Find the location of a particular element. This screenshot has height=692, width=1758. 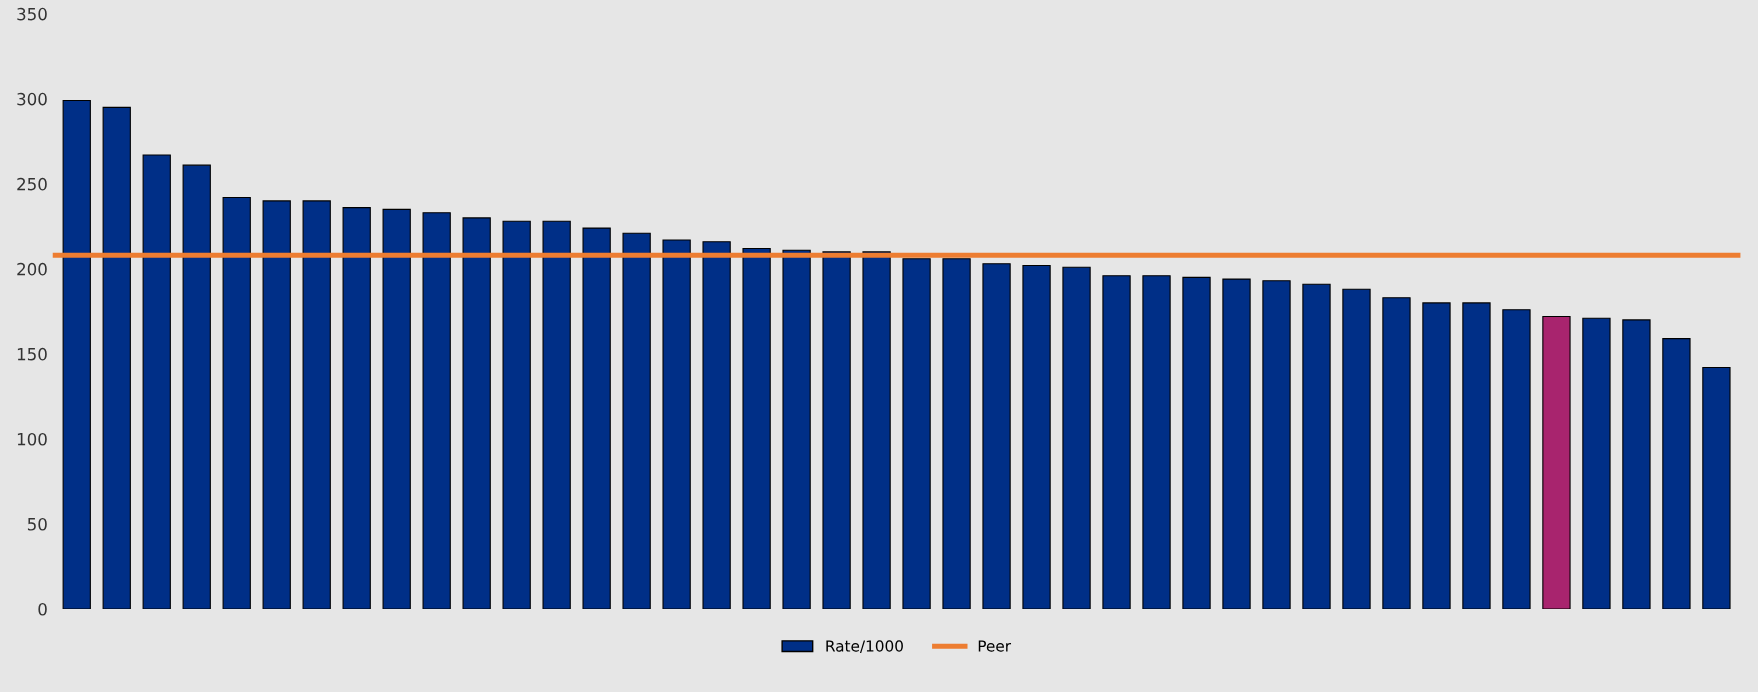

y-tick-label: 300 is located at coordinates (32, 99).